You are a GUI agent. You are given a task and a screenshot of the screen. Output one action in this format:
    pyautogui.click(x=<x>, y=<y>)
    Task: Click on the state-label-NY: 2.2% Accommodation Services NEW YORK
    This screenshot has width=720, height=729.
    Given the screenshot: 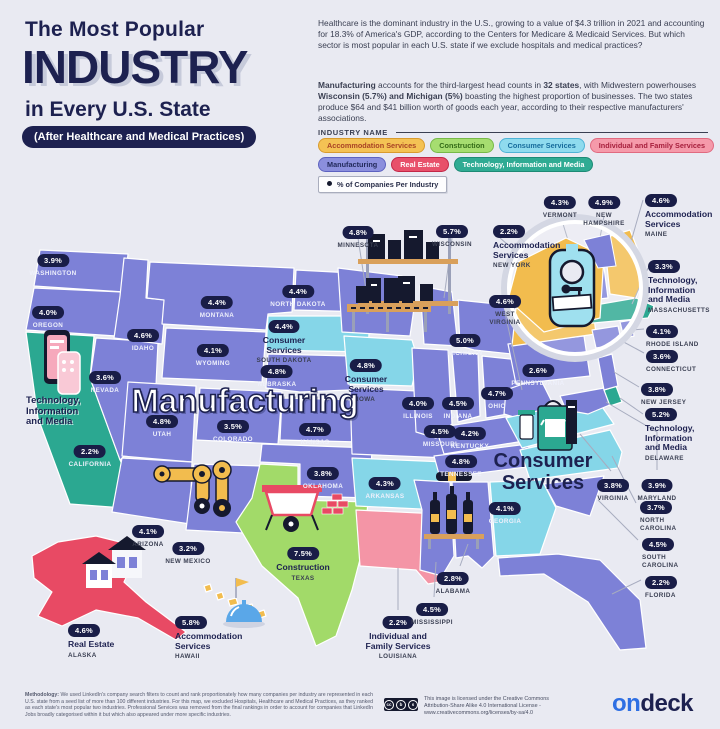 What is the action you would take?
    pyautogui.click(x=526, y=245)
    